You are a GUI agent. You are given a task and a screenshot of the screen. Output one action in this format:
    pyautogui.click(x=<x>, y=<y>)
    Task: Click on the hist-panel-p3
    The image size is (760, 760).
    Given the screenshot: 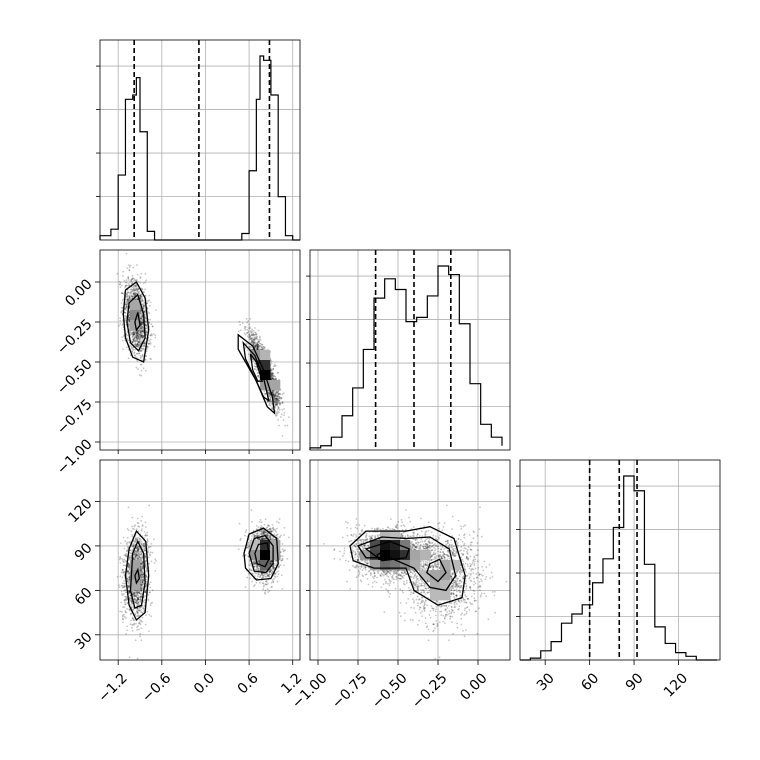 What is the action you would take?
    pyautogui.click(x=620, y=560)
    